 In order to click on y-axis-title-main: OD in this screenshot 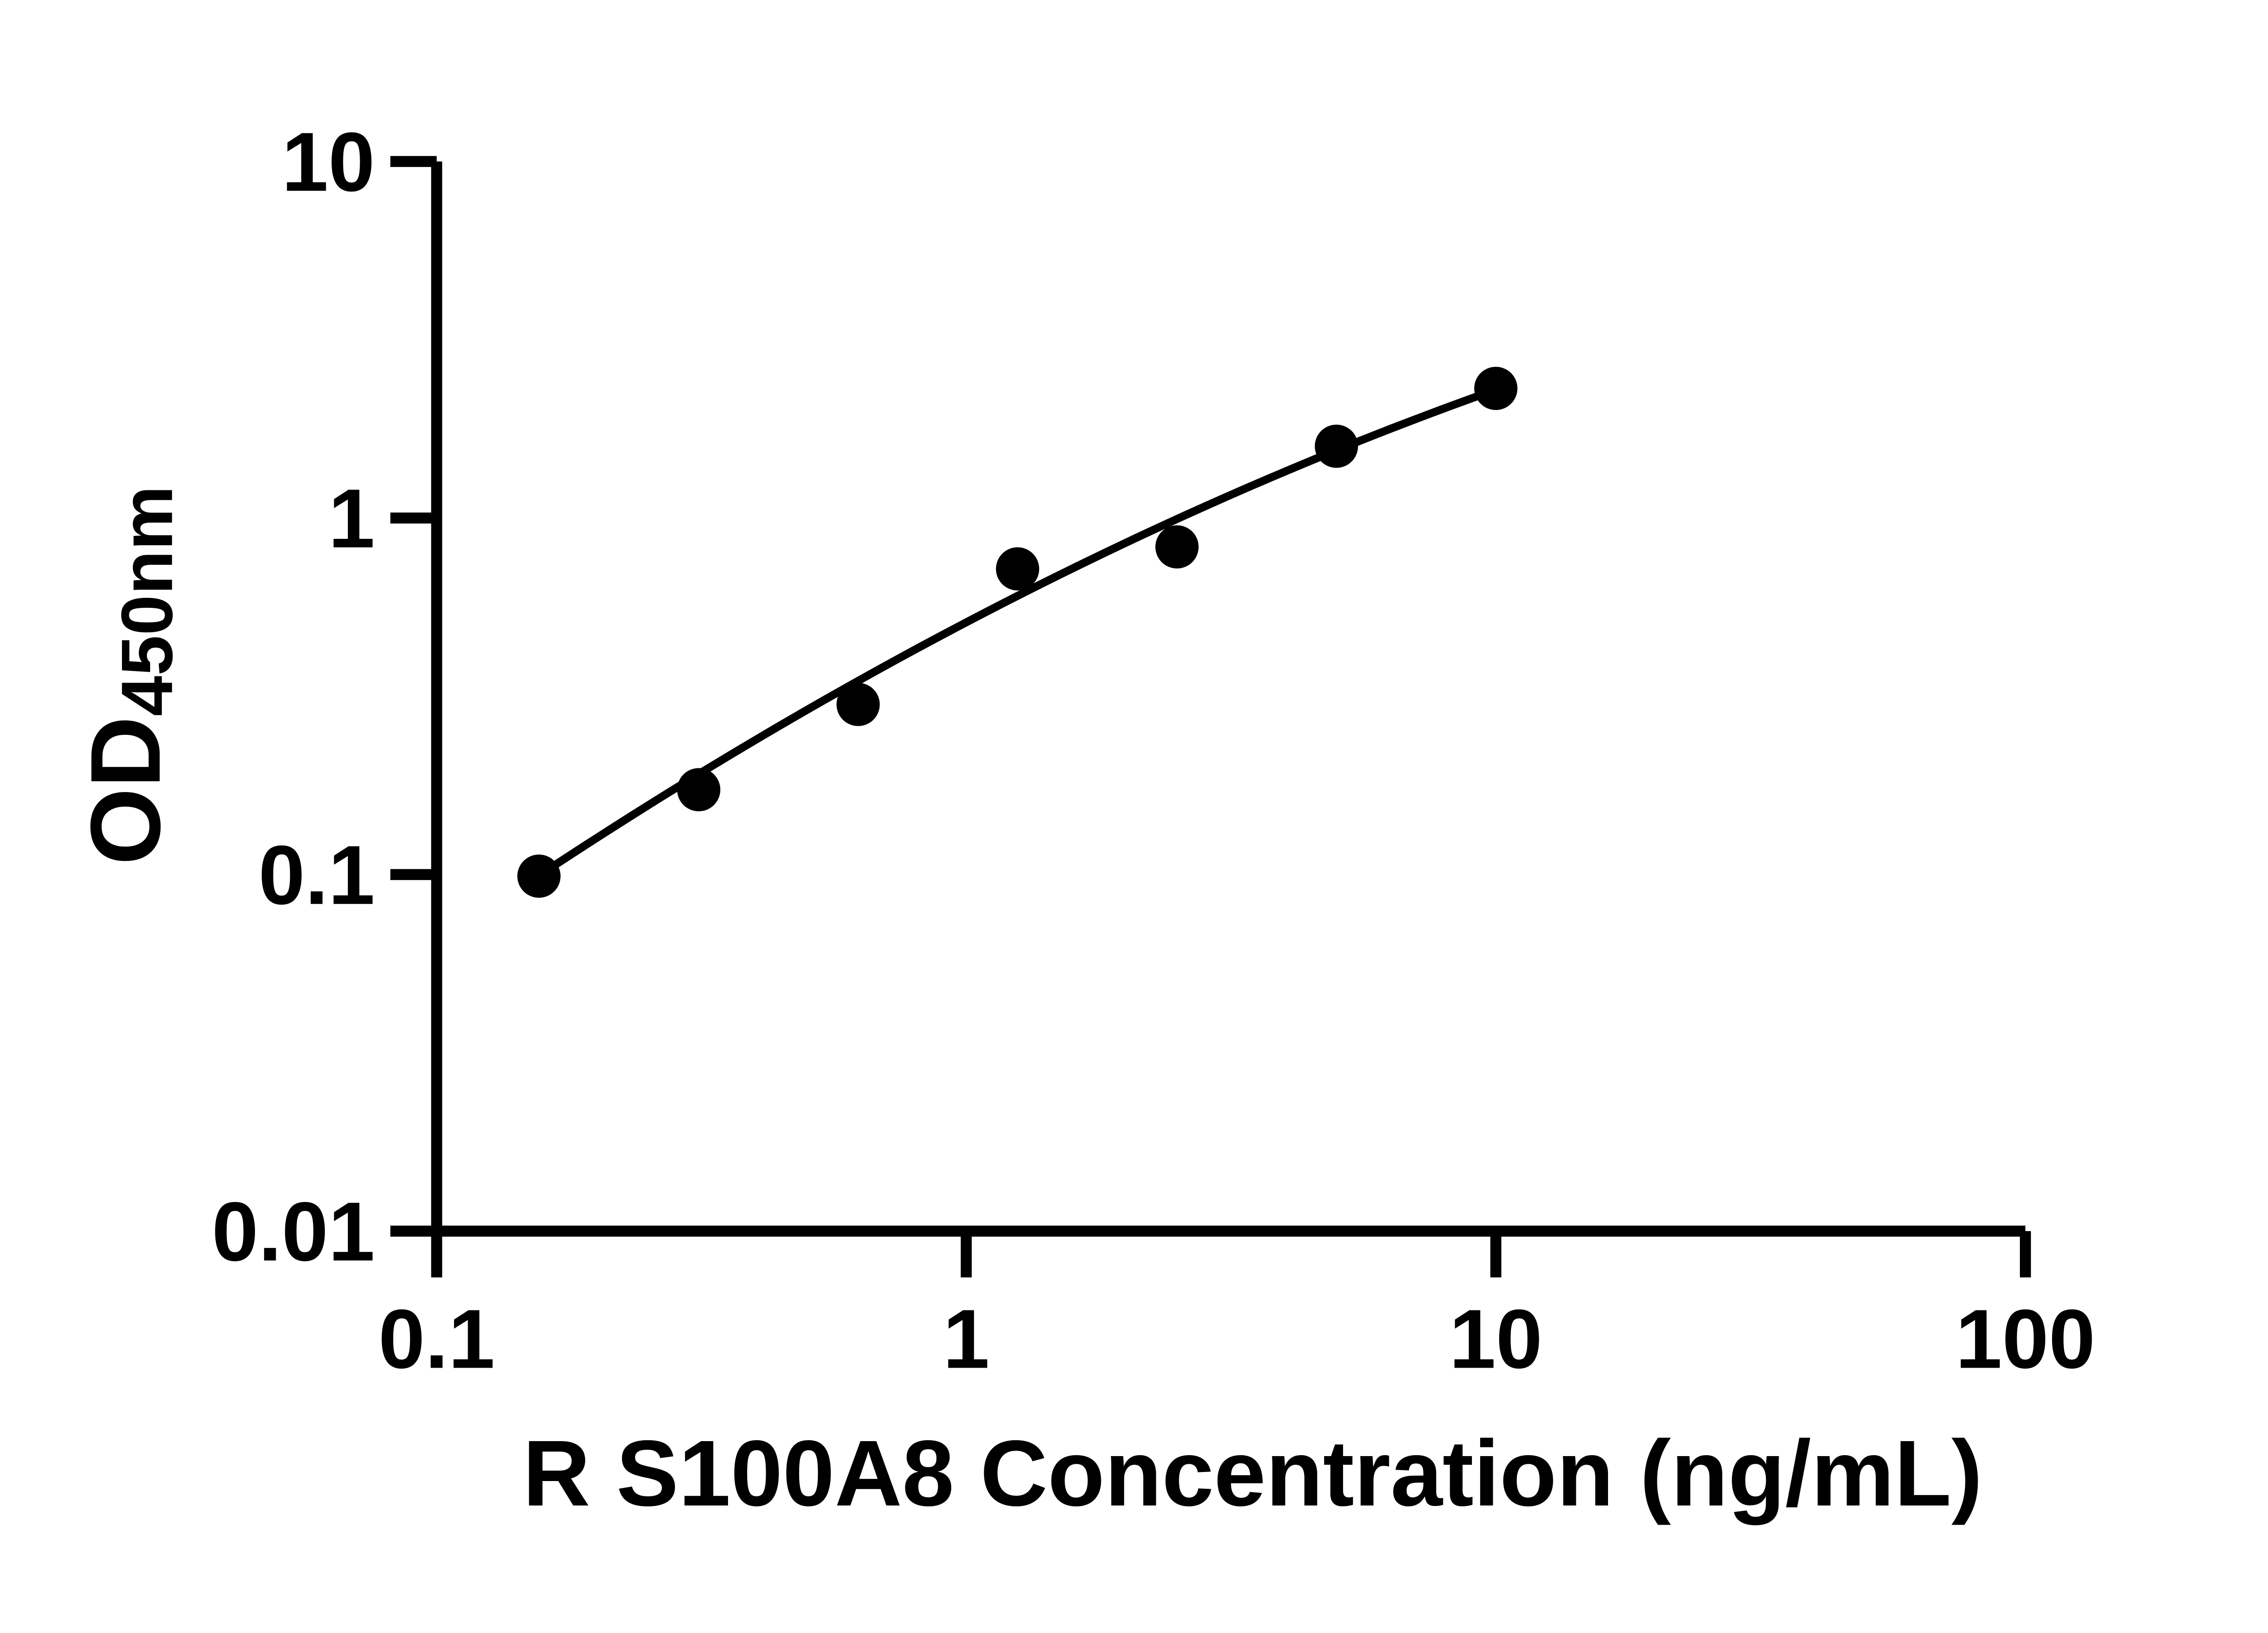, I will do `click(126, 790)`.